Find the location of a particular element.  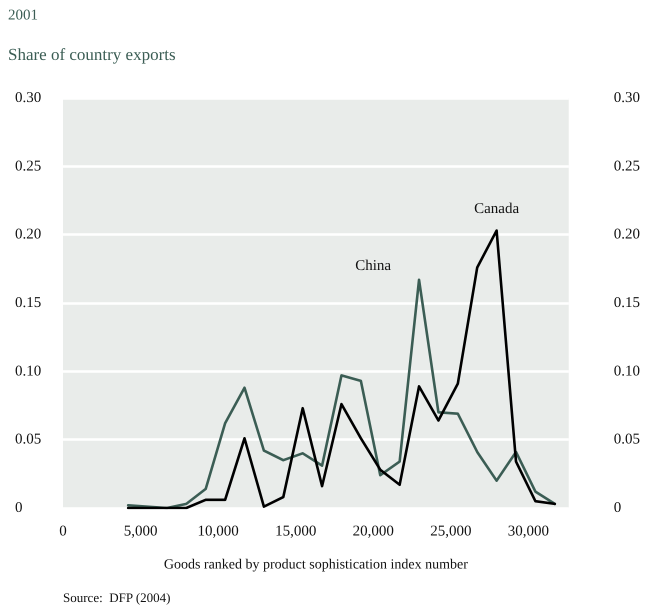

y2-tick-label: 0.10 is located at coordinates (627, 371).